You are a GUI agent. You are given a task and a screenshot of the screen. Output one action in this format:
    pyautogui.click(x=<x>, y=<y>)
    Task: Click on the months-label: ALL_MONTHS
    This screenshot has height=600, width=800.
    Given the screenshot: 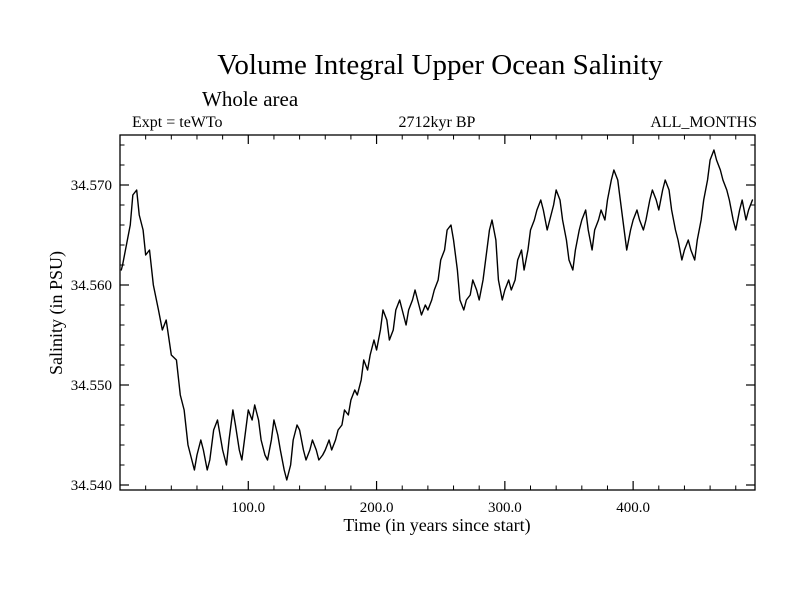 What is the action you would take?
    pyautogui.click(x=703, y=122)
    